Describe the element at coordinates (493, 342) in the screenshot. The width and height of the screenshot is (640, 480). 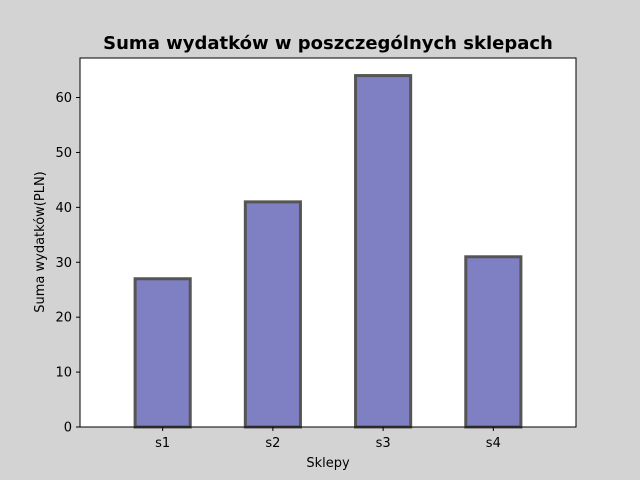
I see `bar-s4` at that location.